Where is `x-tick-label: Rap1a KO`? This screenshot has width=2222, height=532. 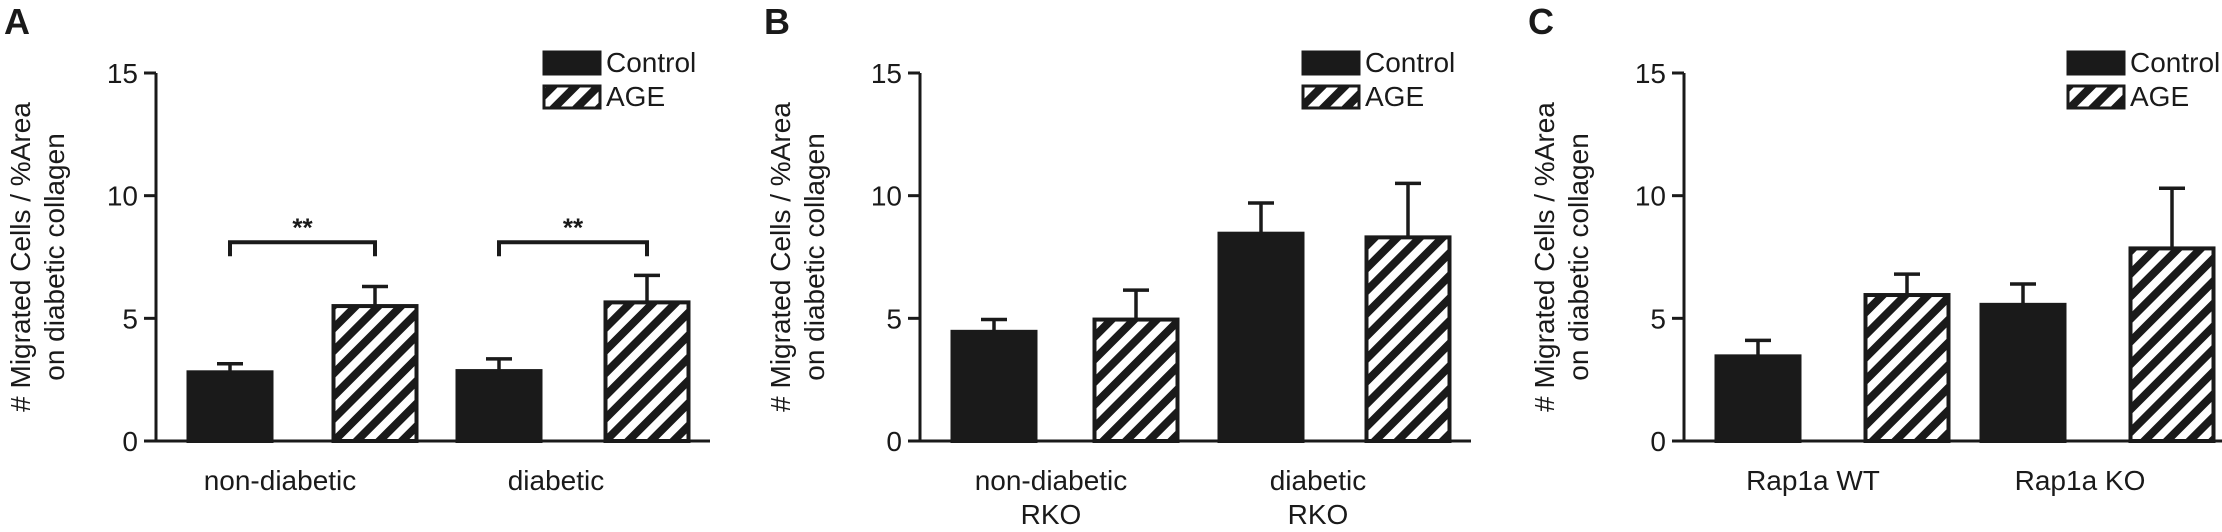
x-tick-label: Rap1a KO is located at coordinates (2080, 480).